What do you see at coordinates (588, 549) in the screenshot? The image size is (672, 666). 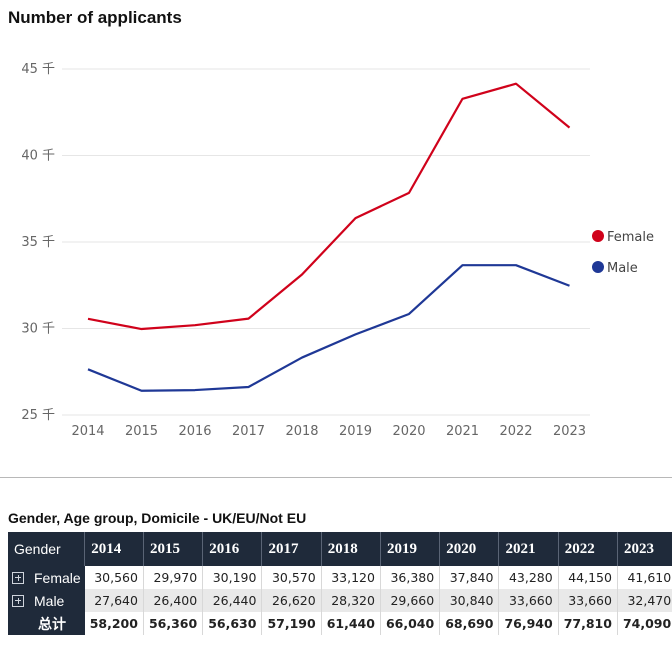 I see `column-header-year: 2022` at bounding box center [588, 549].